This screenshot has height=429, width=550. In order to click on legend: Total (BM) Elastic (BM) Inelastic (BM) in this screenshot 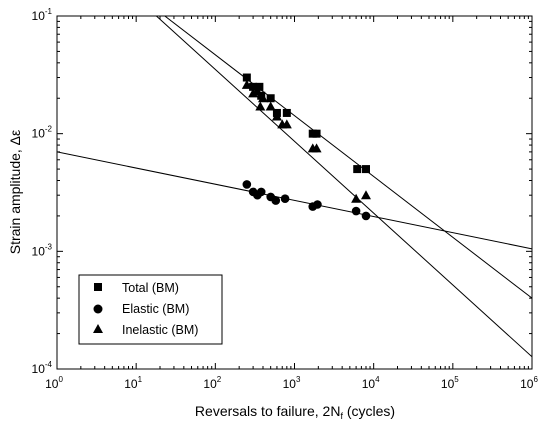, I will do `click(150, 309)`.